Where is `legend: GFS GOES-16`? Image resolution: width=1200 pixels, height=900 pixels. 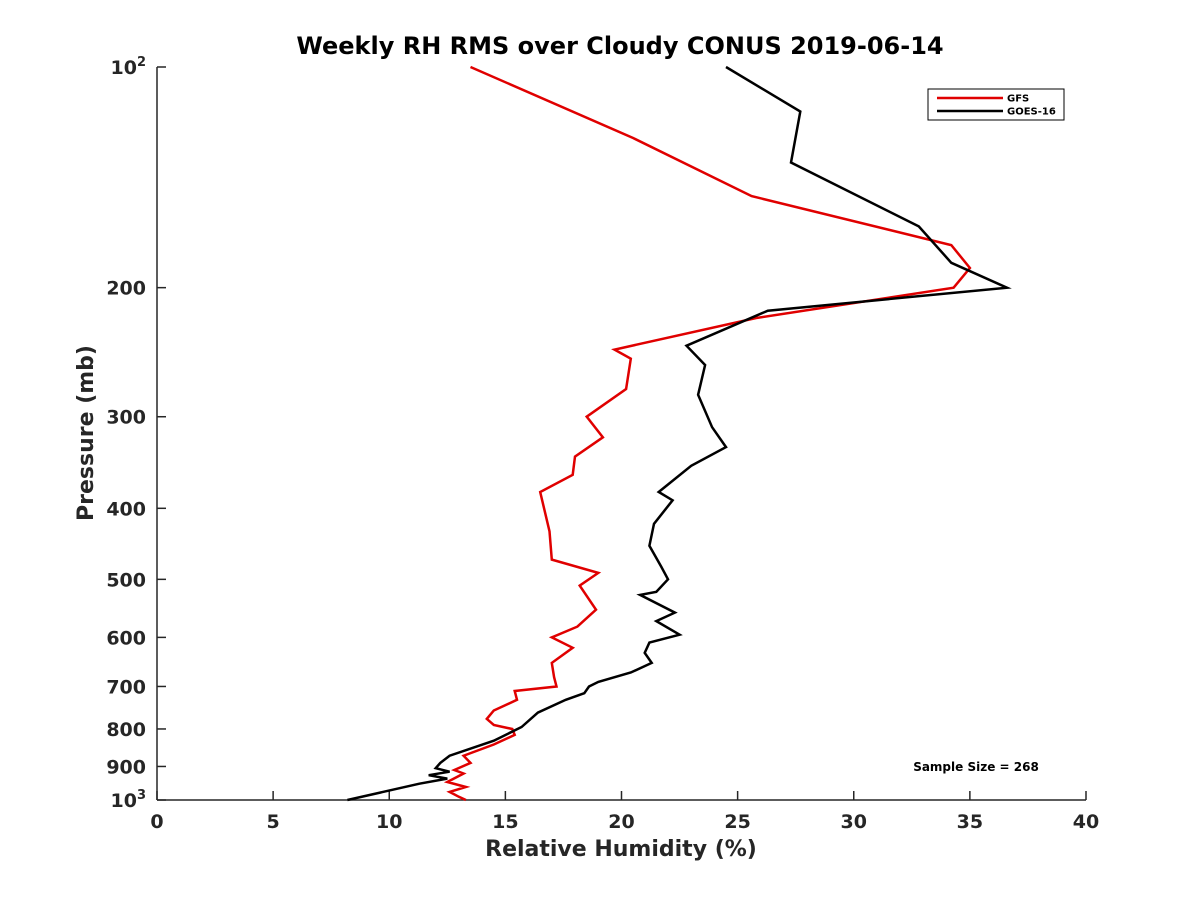 legend: GFS GOES-16 is located at coordinates (996, 104).